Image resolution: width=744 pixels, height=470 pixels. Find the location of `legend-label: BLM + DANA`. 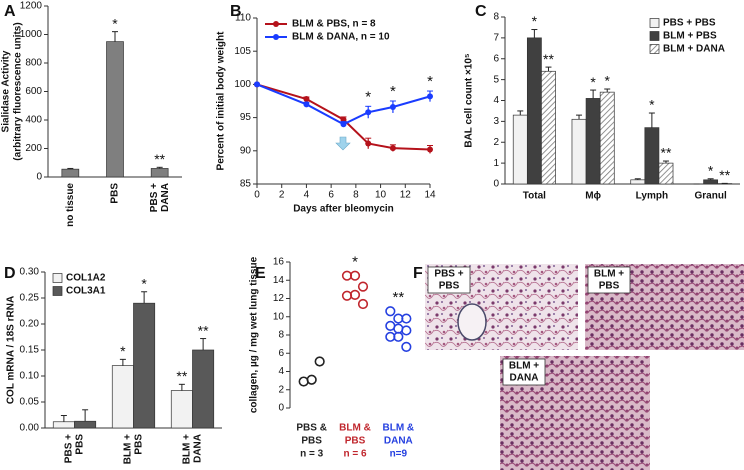

legend-label: BLM + DANA is located at coordinates (694, 49).